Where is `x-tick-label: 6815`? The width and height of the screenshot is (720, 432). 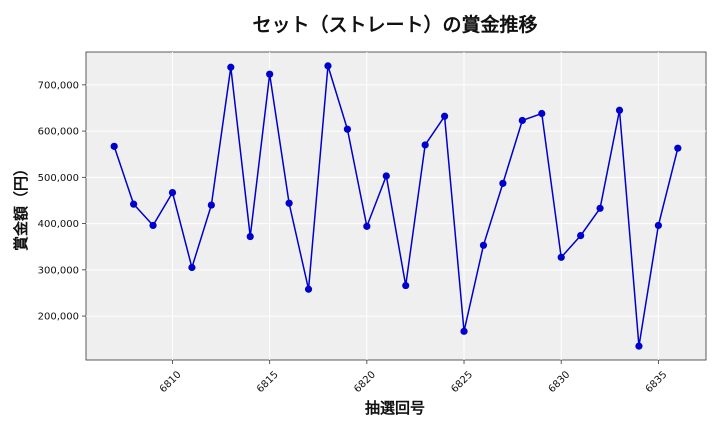
x-tick-label: 6815 is located at coordinates (268, 382).